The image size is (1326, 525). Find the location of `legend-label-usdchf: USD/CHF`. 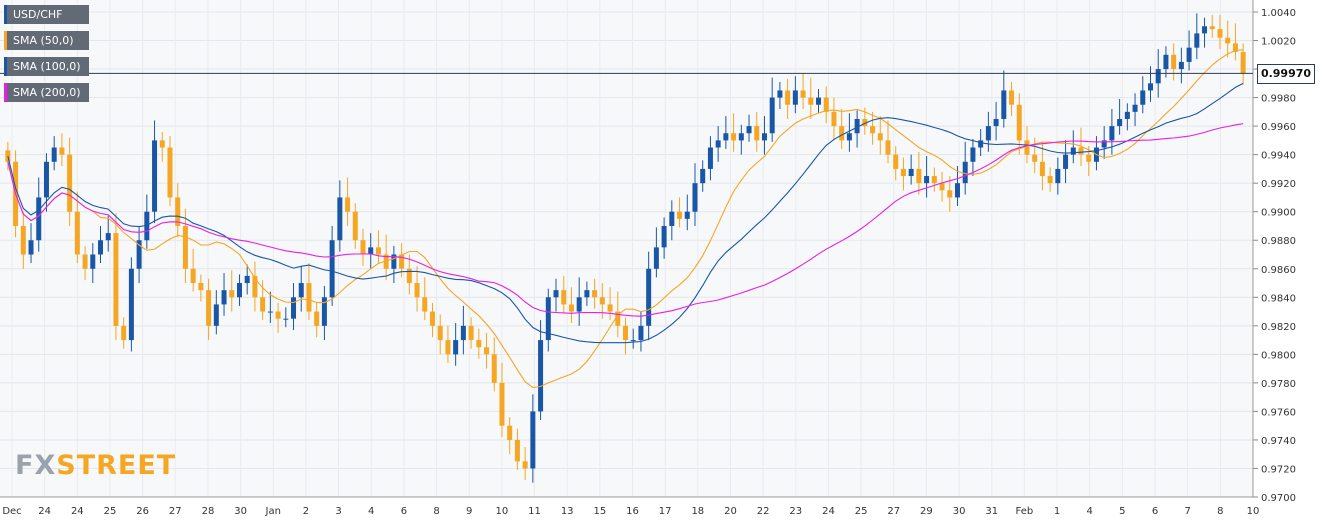

legend-label-usdchf: USD/CHF is located at coordinates (38, 14).